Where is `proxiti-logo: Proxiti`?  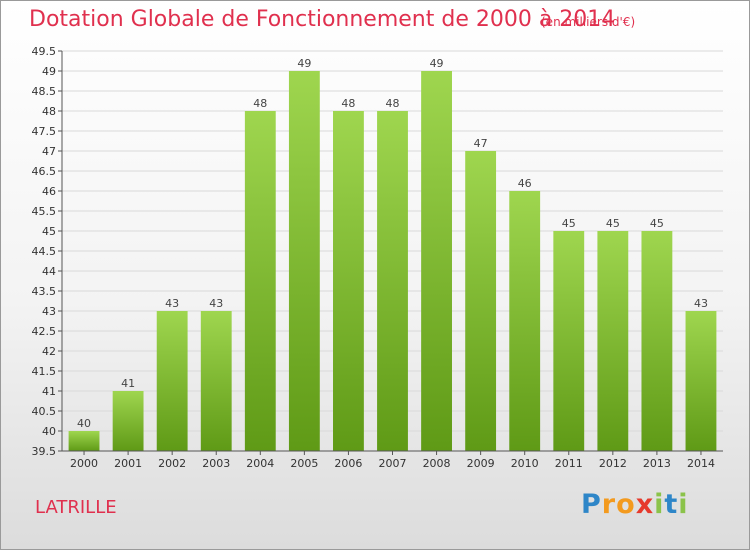
proxiti-logo: Proxiti is located at coordinates (635, 504).